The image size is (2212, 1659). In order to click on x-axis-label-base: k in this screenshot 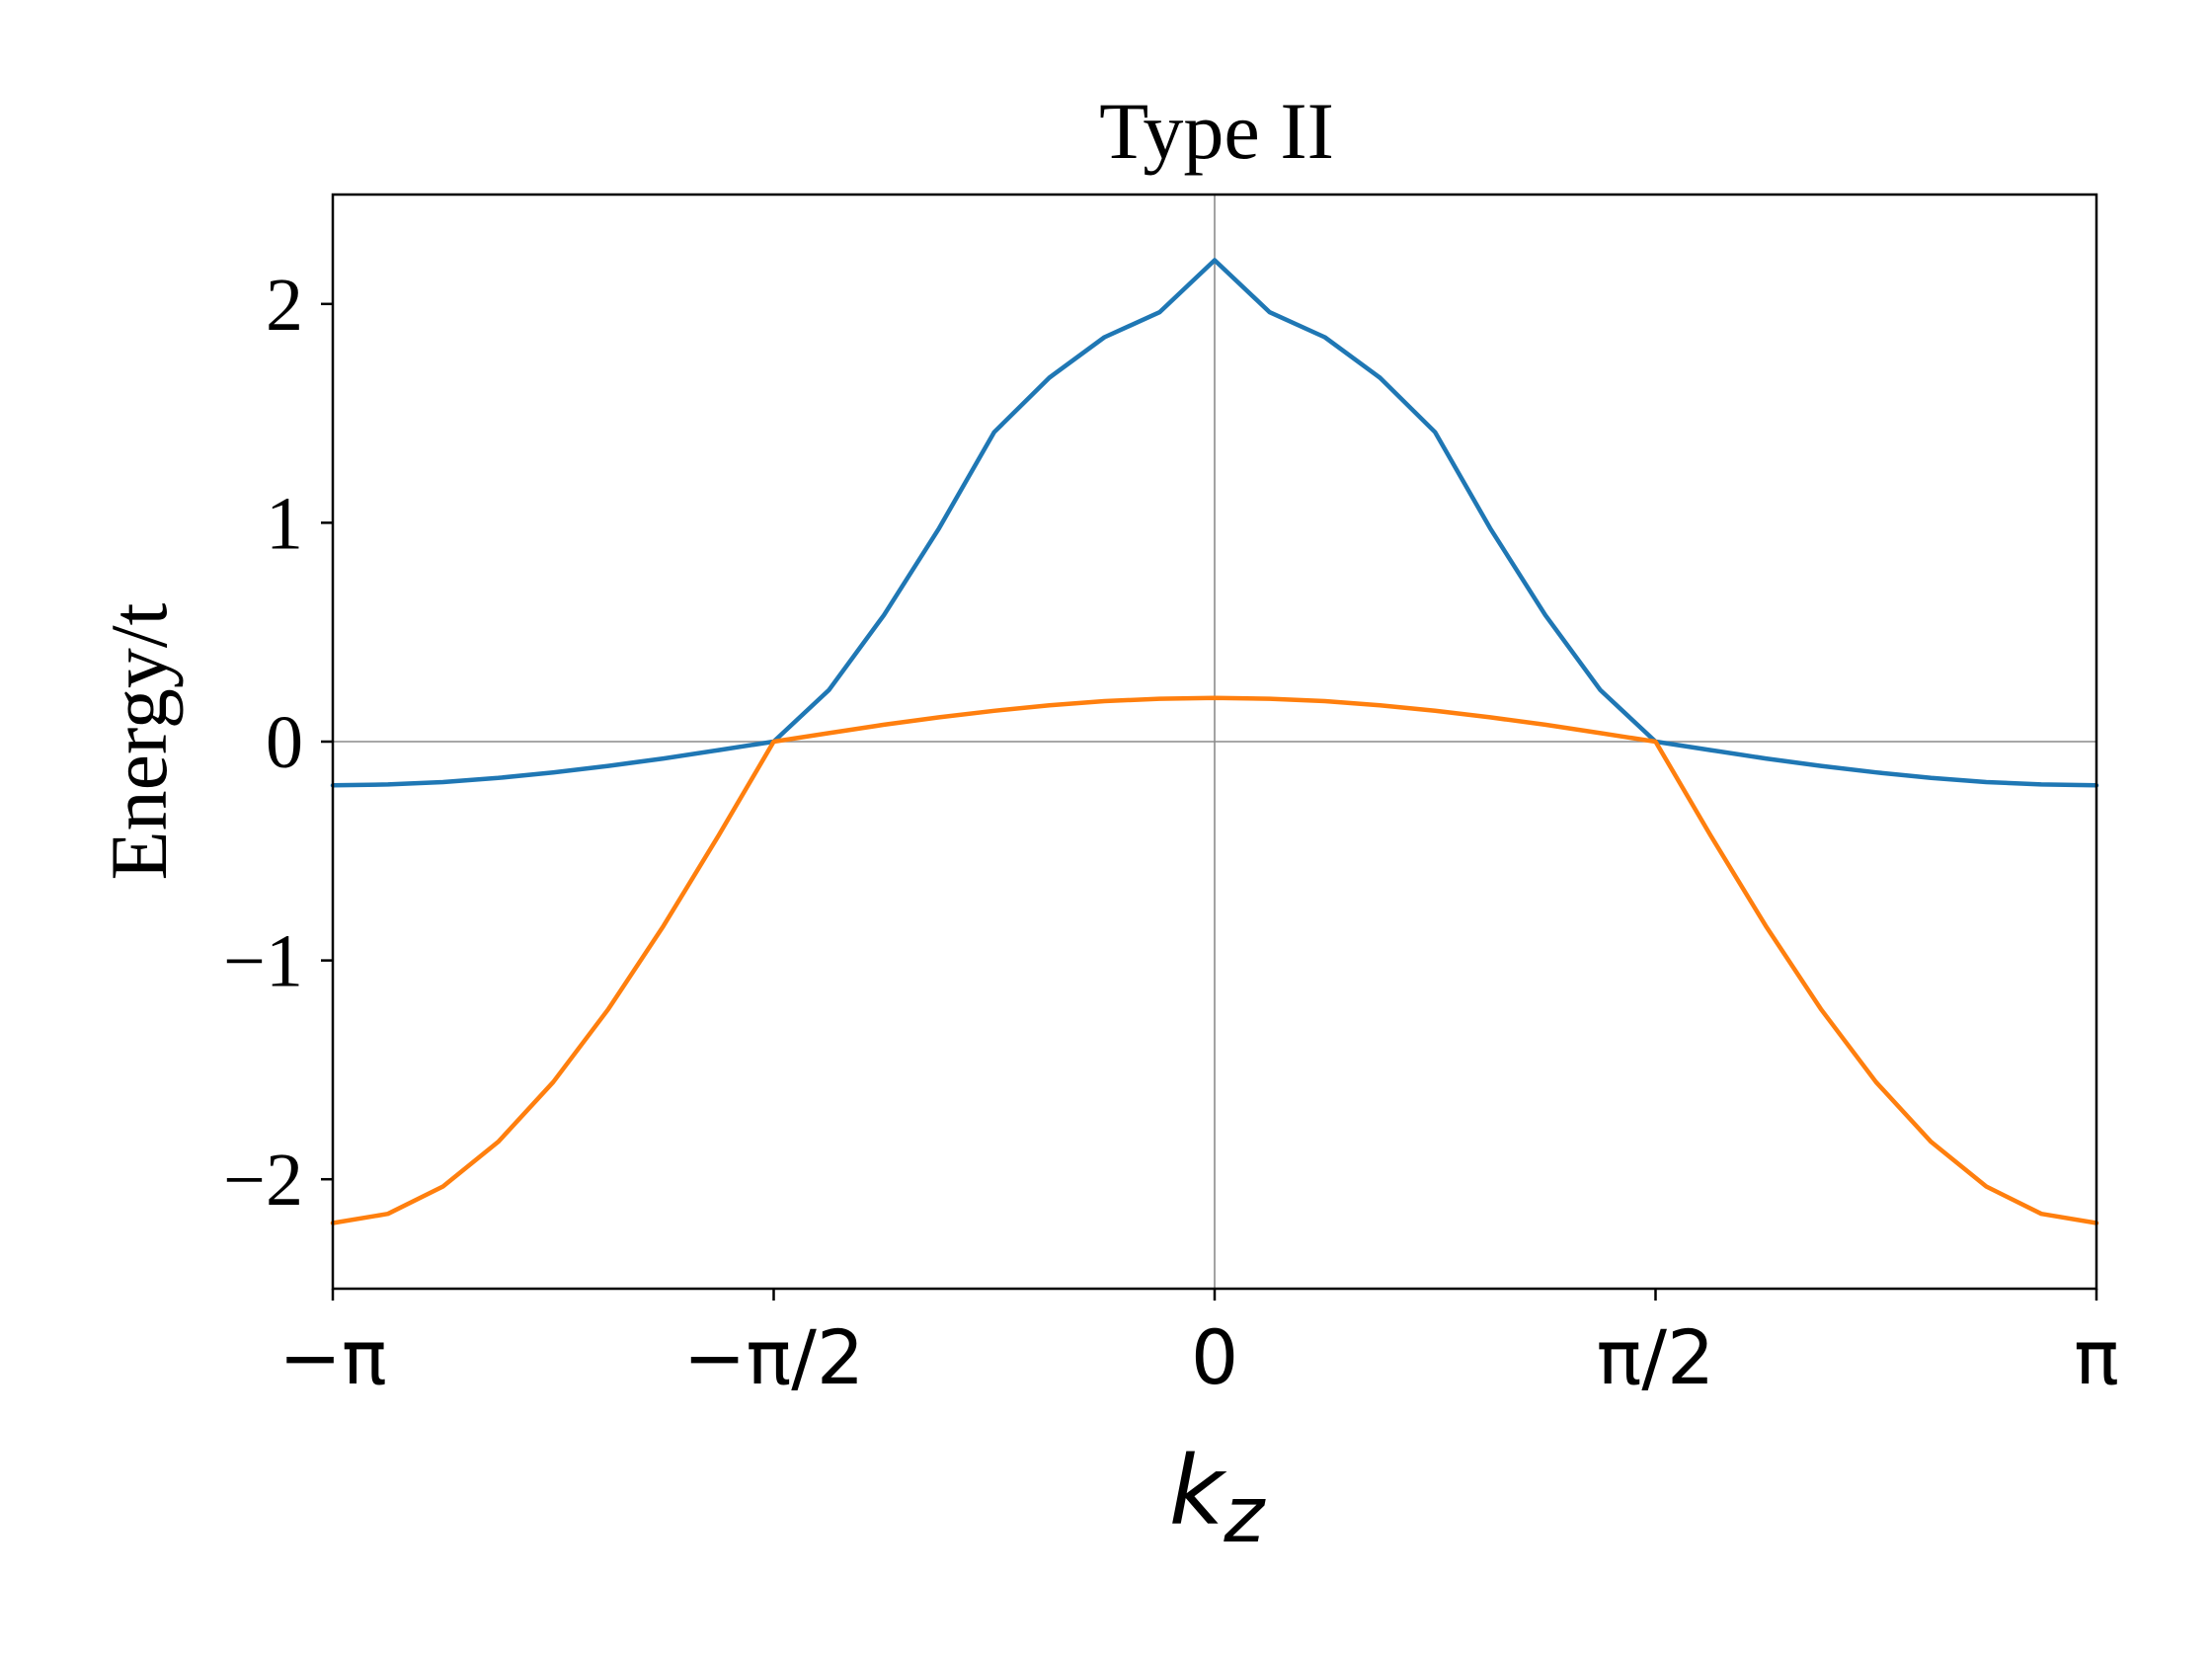, I will do `click(1198, 1491)`.